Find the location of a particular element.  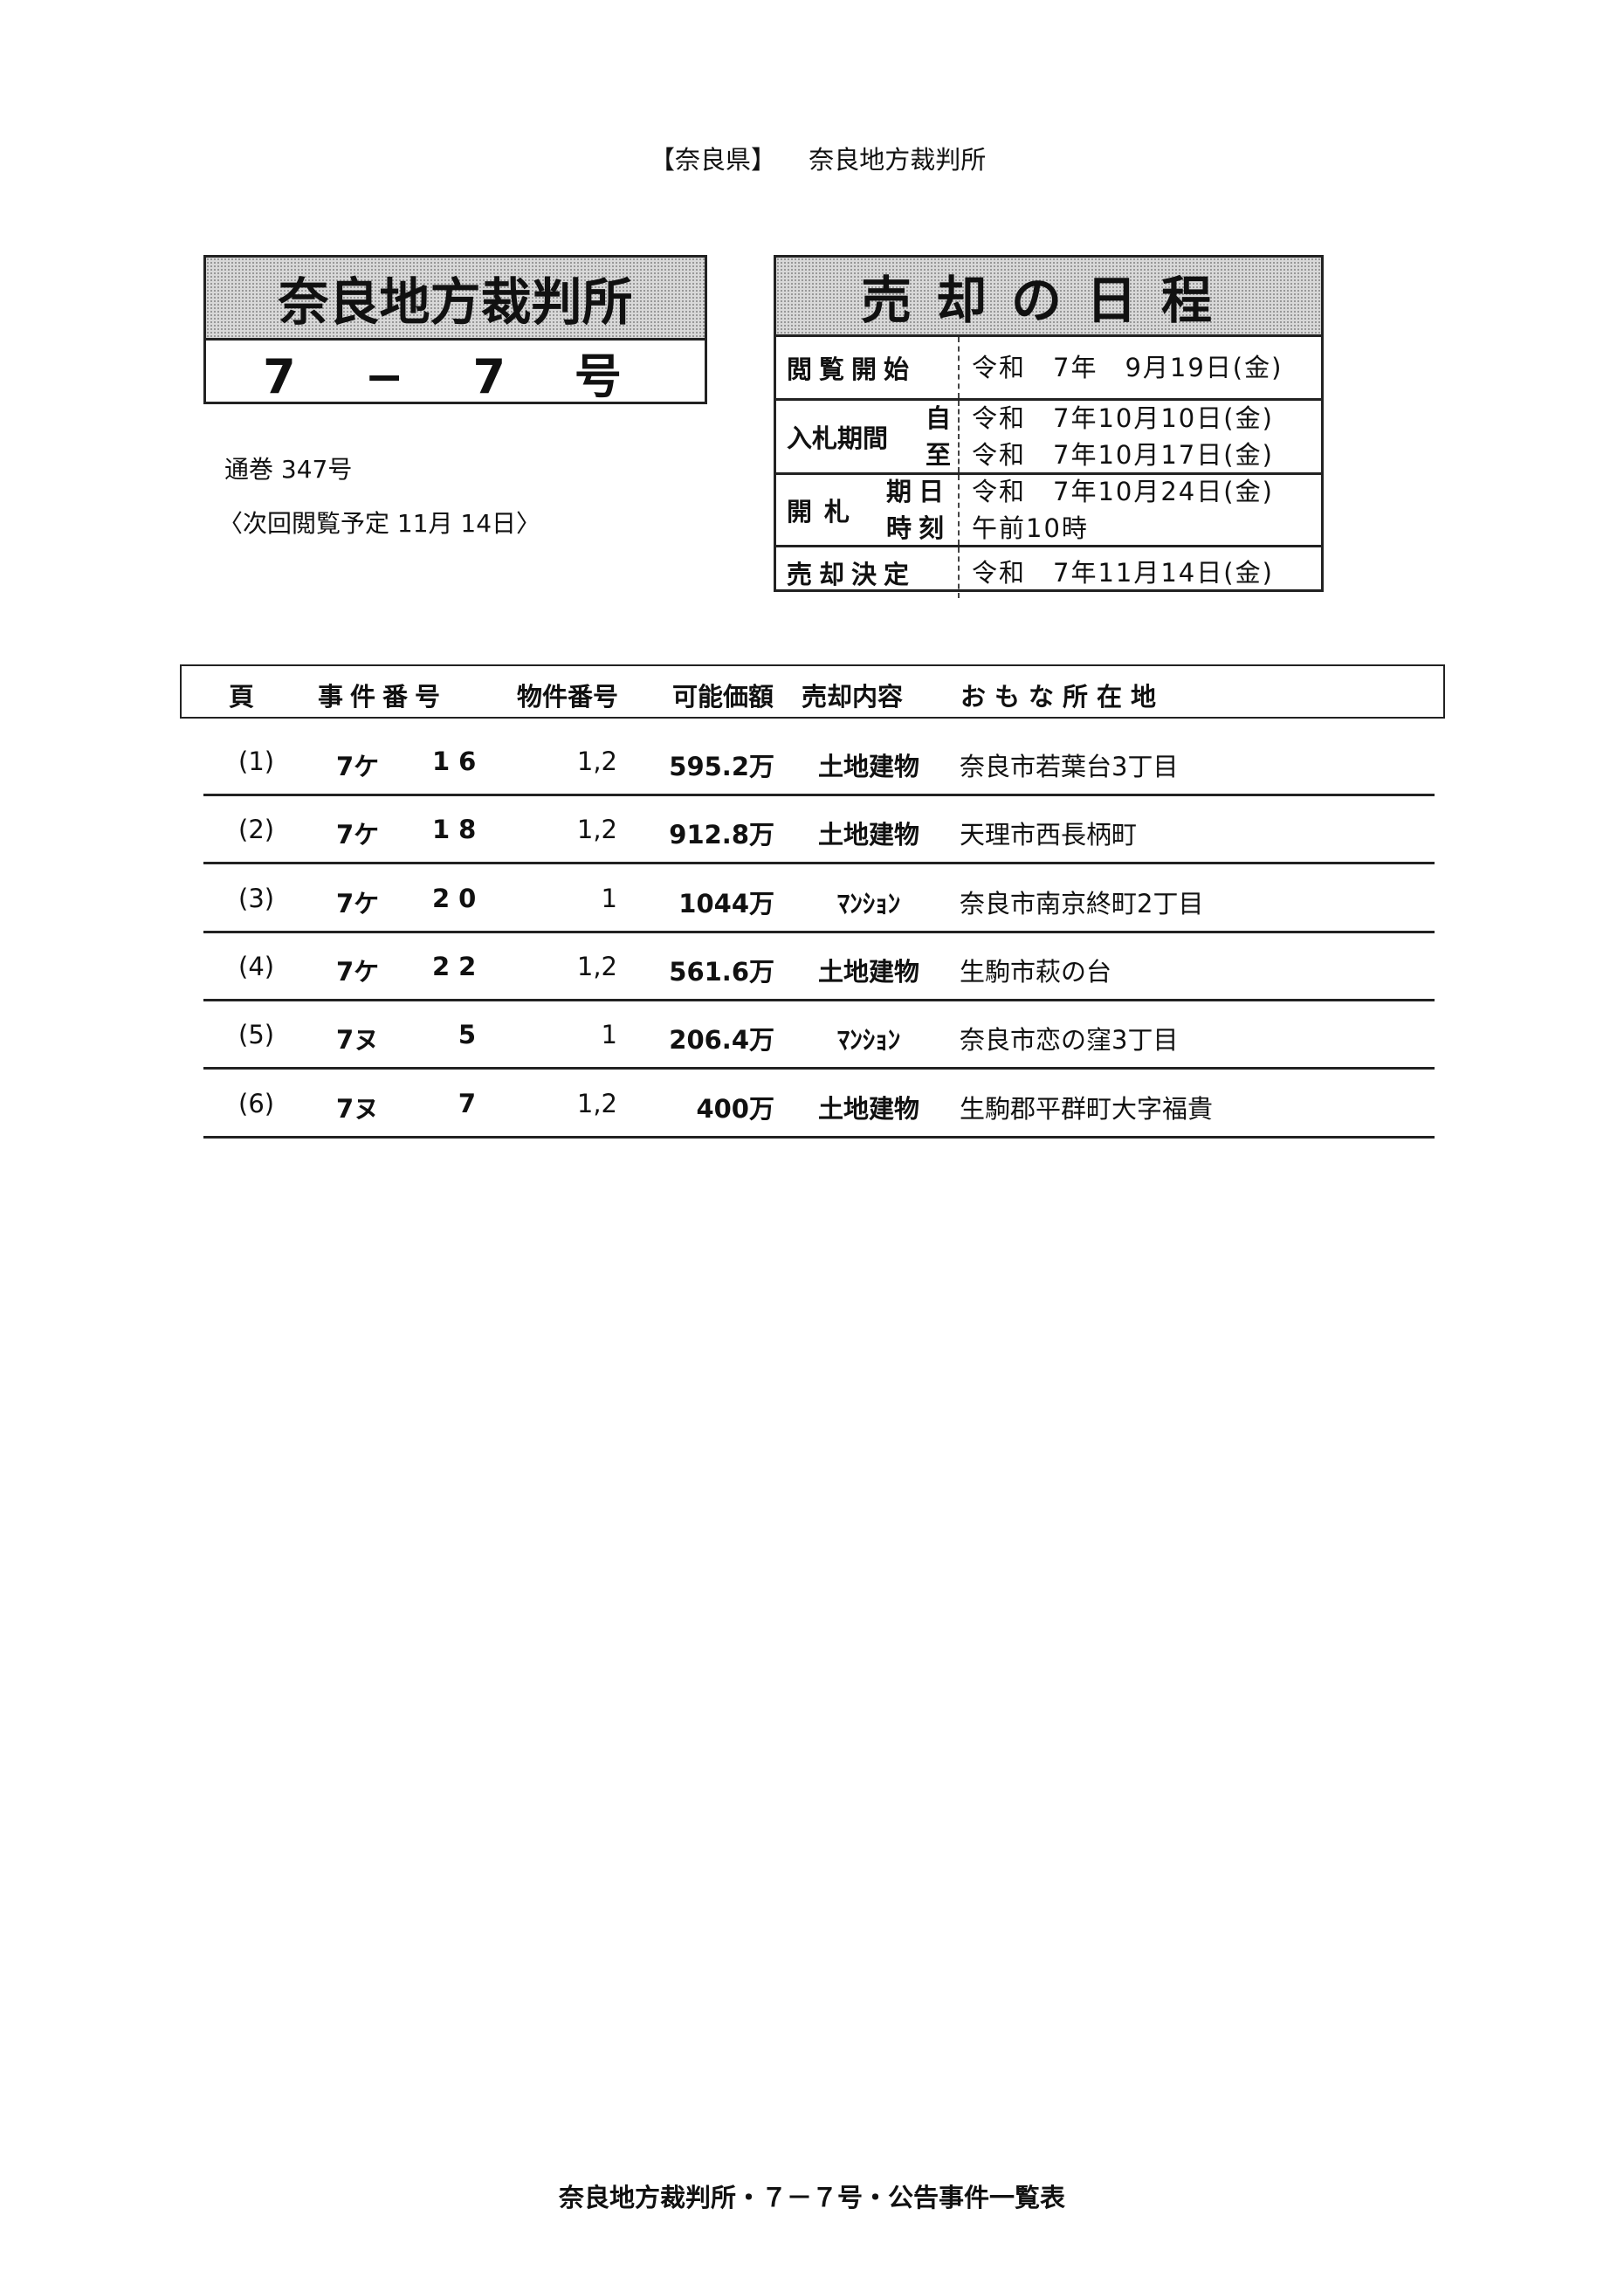

cell-case-number: 22 is located at coordinates (458, 966).